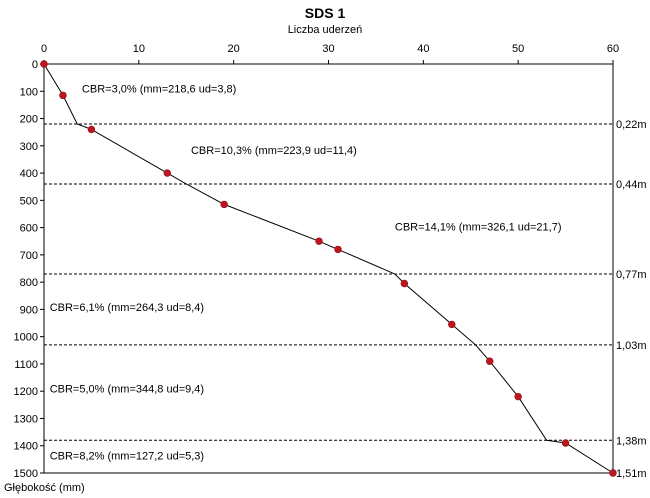  Describe the element at coordinates (631, 275) in the screenshot. I see `layer-boundary-label: 0,77m` at that location.